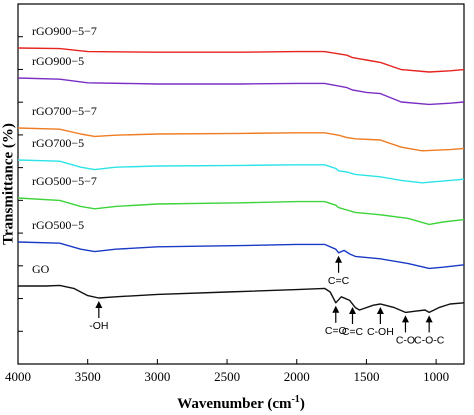 The image size is (474, 415). I want to click on x-tick-label: 2500, so click(227, 376).